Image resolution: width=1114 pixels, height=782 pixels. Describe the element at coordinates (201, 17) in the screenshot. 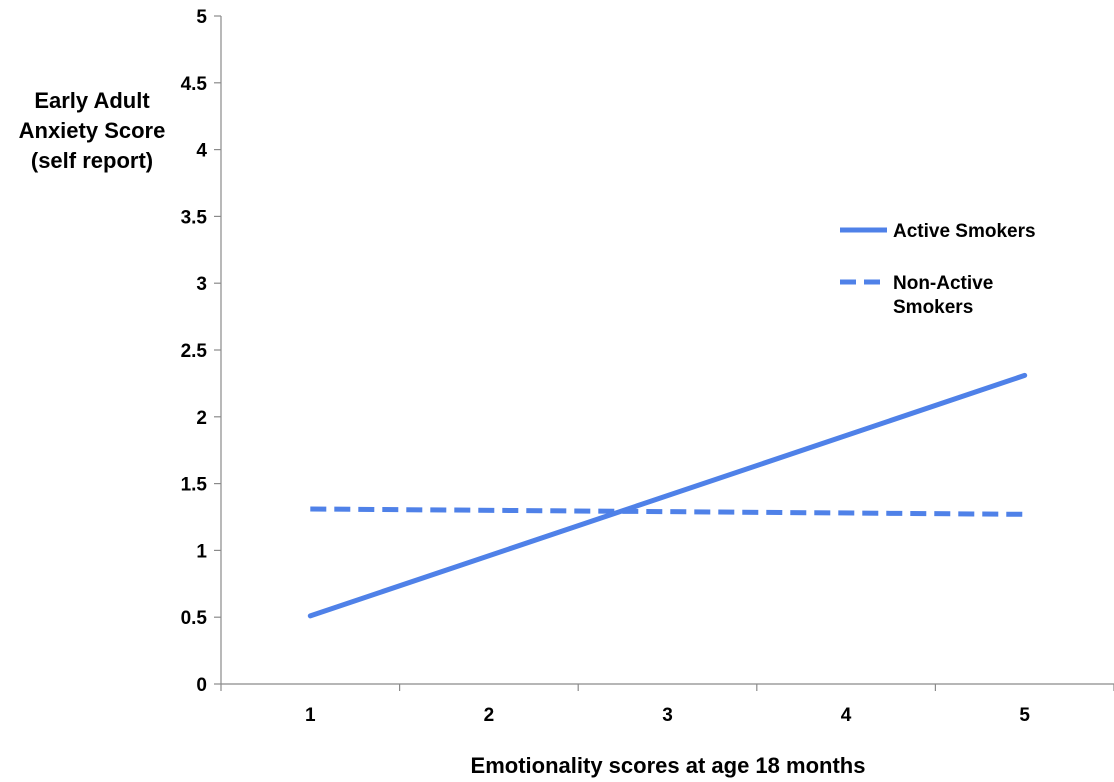

I see `y-tick-label: 5` at that location.